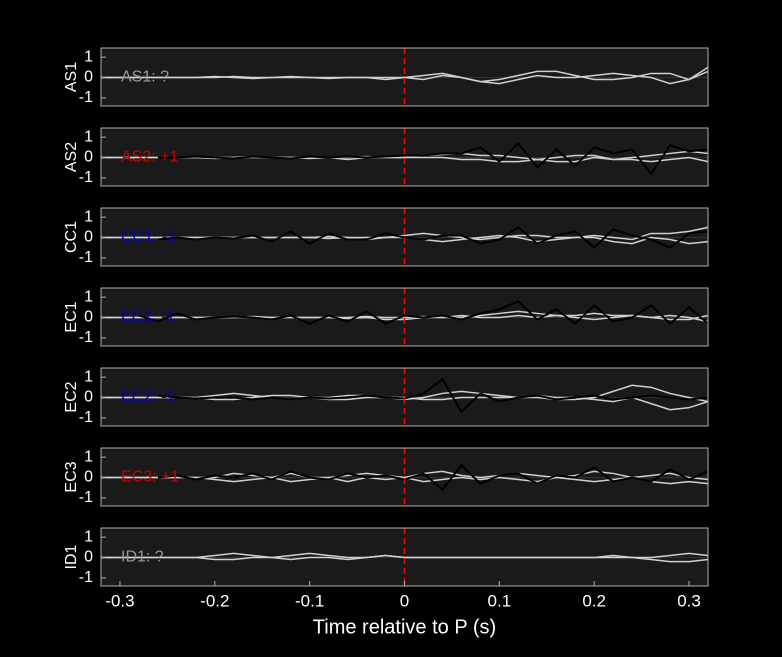 This screenshot has height=657, width=782. I want to click on y-axis-label: EC3, so click(71, 476).